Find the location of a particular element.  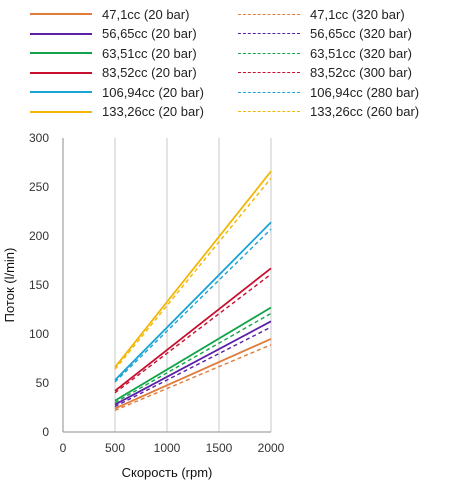

y-tick-label: 300 is located at coordinates (39, 138).